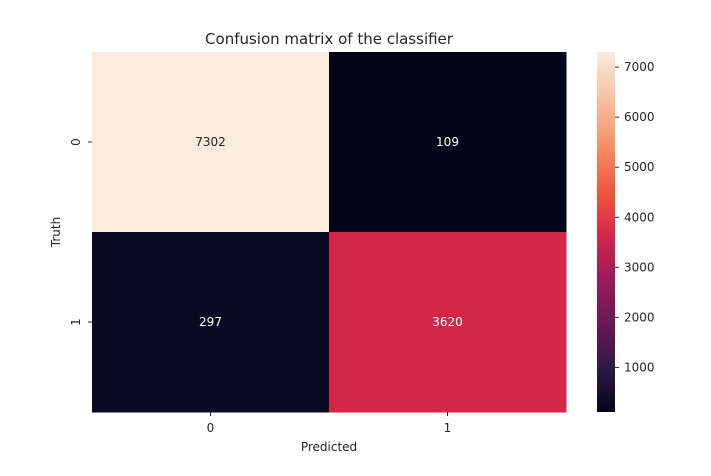  Describe the element at coordinates (639, 217) in the screenshot. I see `colorbar-tick-label-3: 4000` at that location.